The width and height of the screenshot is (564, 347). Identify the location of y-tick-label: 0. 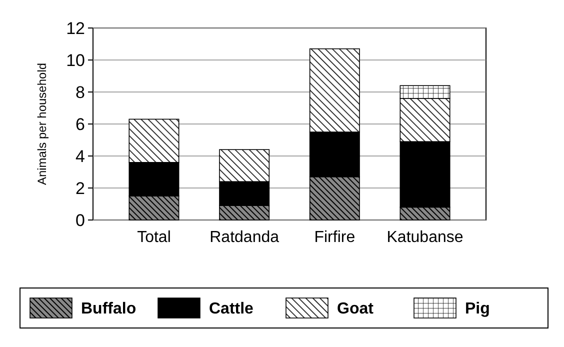
(80, 220).